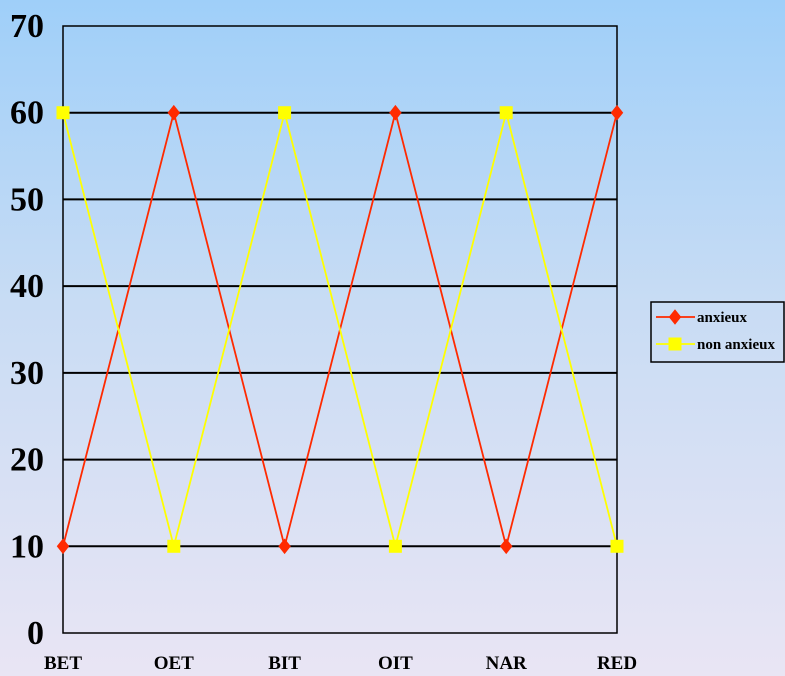 This screenshot has width=785, height=676. I want to click on legend: anxieux non anxieux, so click(717, 332).